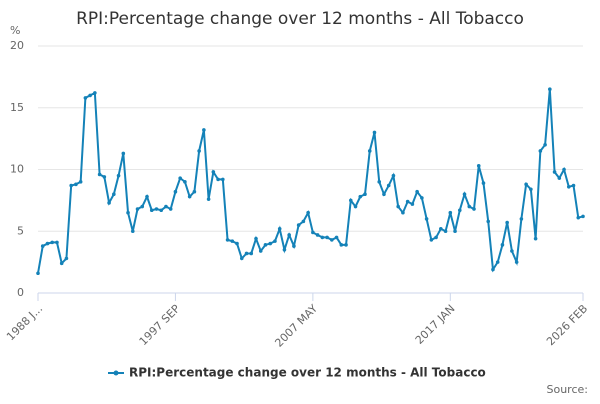 Image resolution: width=600 pixels, height=404 pixels. Describe the element at coordinates (568, 389) in the screenshot. I see `source: Source:` at that location.